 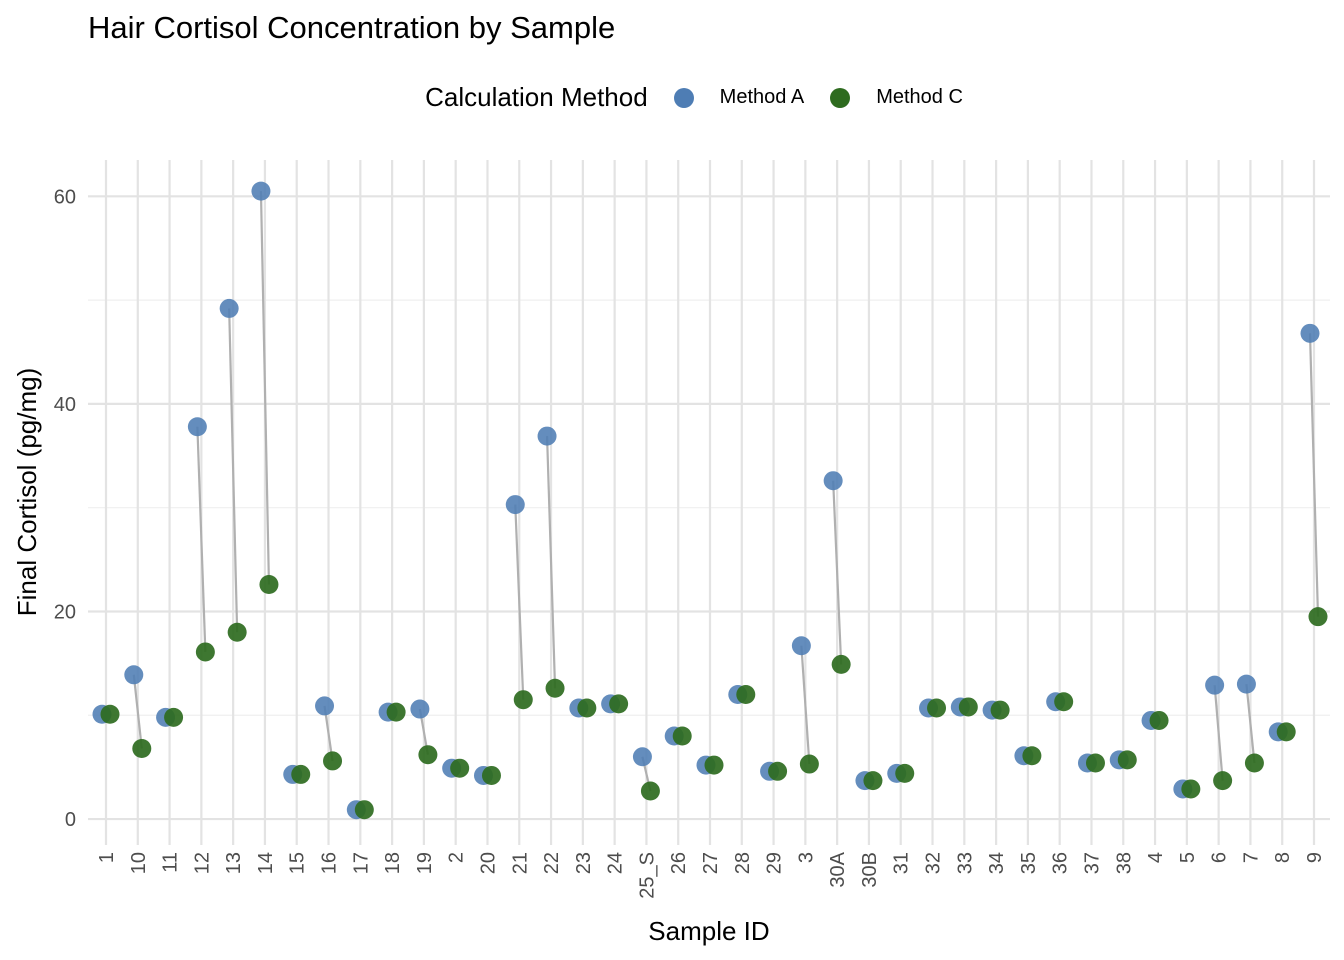 What do you see at coordinates (1061, 863) in the screenshot?
I see `x-tick-label: 36` at bounding box center [1061, 863].